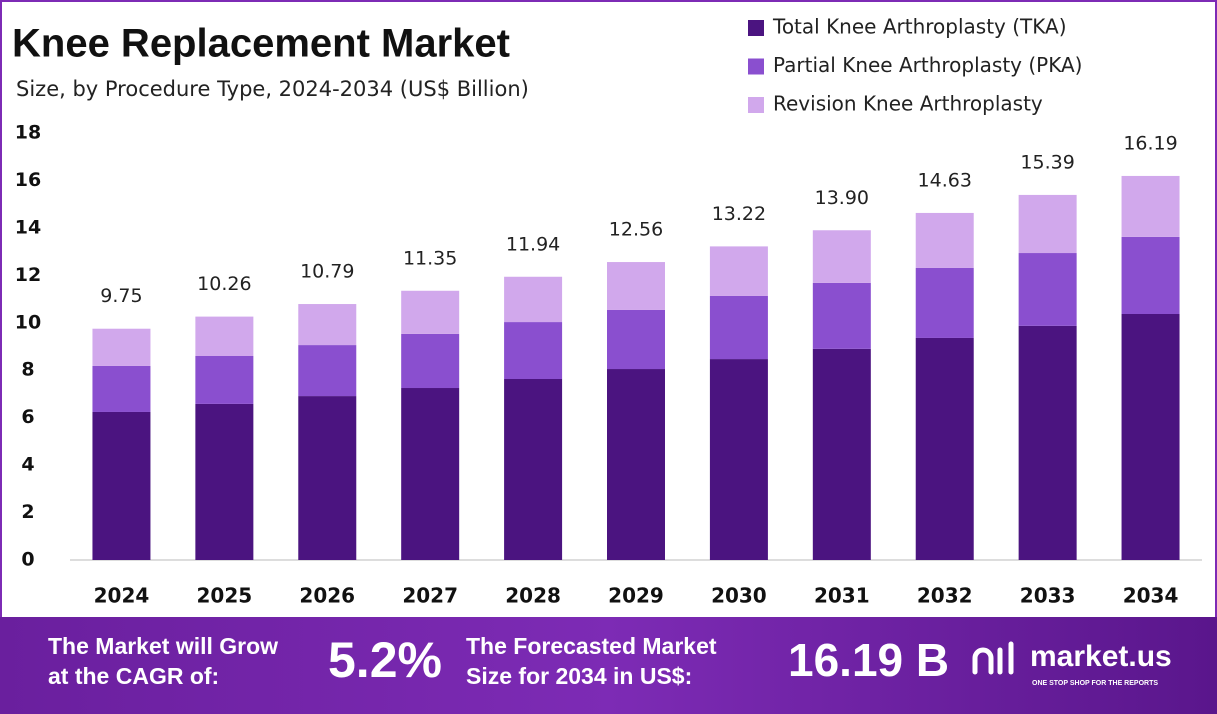 This screenshot has height=714, width=1217. I want to click on cagr-value: 5.2%, so click(385, 660).